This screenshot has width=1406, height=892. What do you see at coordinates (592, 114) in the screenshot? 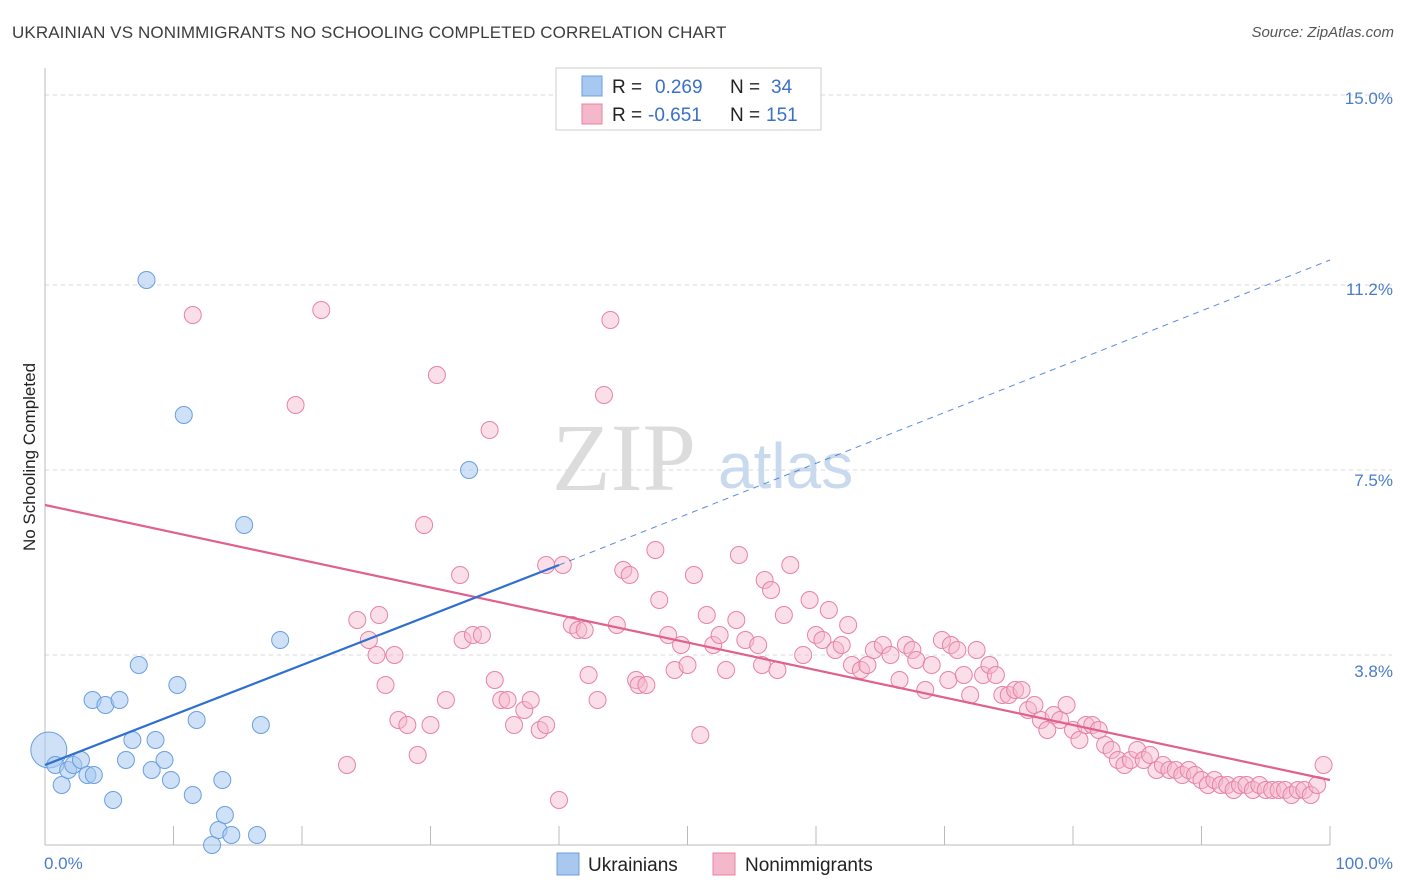
I see `stats-legend-swatch-pink` at bounding box center [592, 114].